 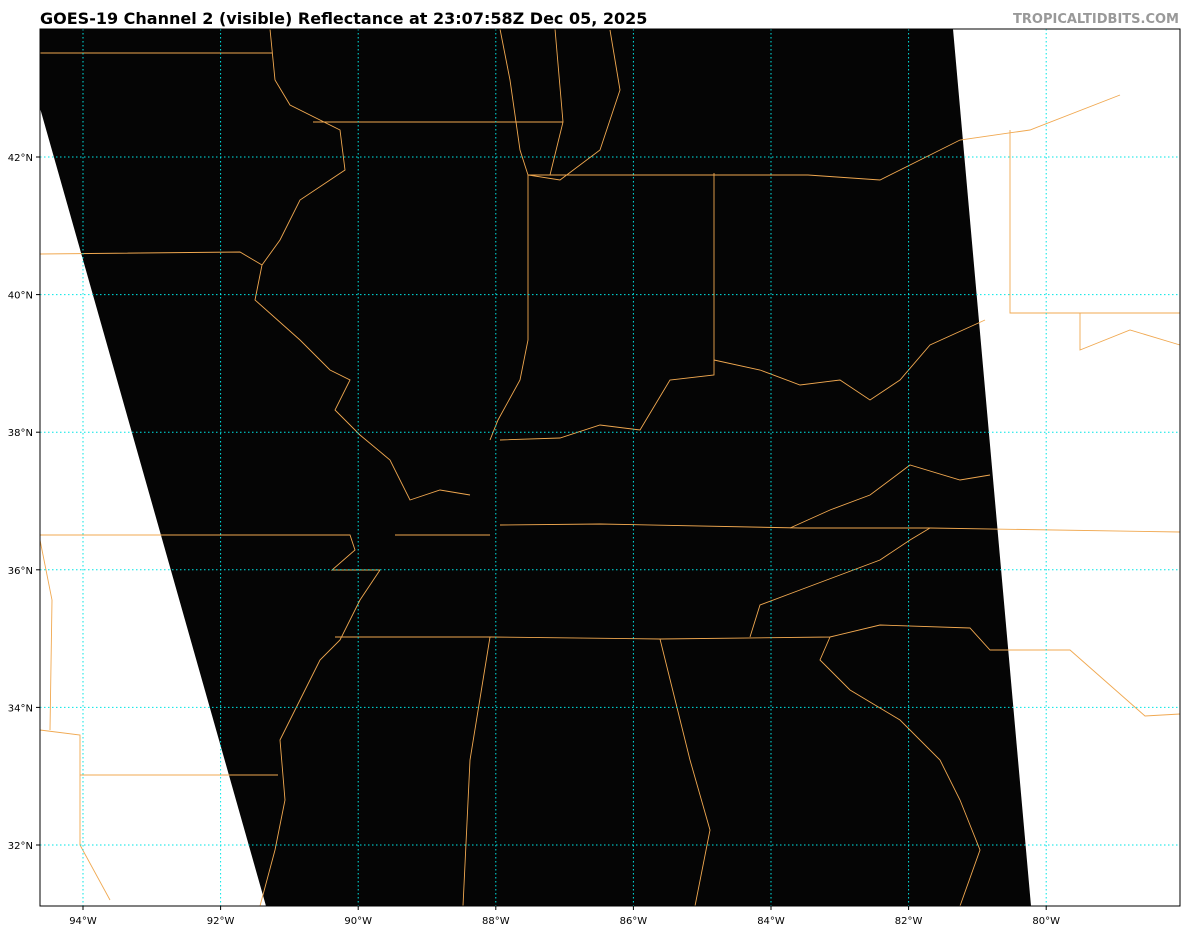 I want to click on lat-label: 36°N, so click(x=20, y=571).